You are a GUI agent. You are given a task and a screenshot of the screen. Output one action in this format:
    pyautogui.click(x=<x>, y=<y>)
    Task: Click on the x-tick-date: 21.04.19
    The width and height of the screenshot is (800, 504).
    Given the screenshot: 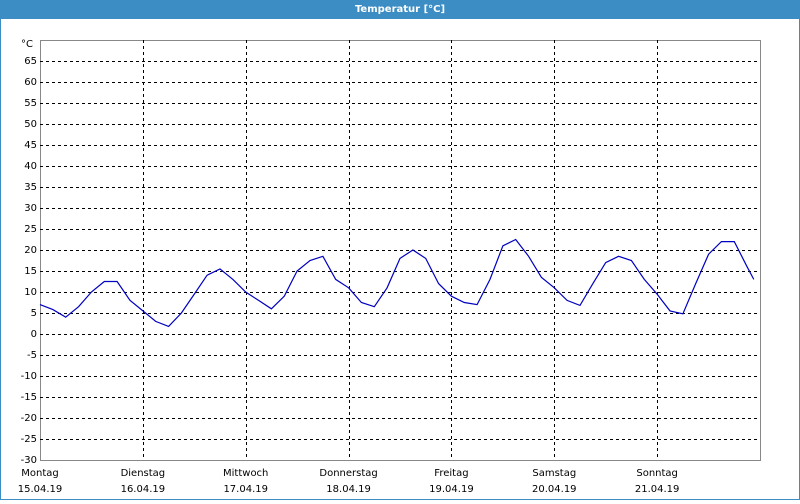 What is the action you would take?
    pyautogui.click(x=657, y=489)
    